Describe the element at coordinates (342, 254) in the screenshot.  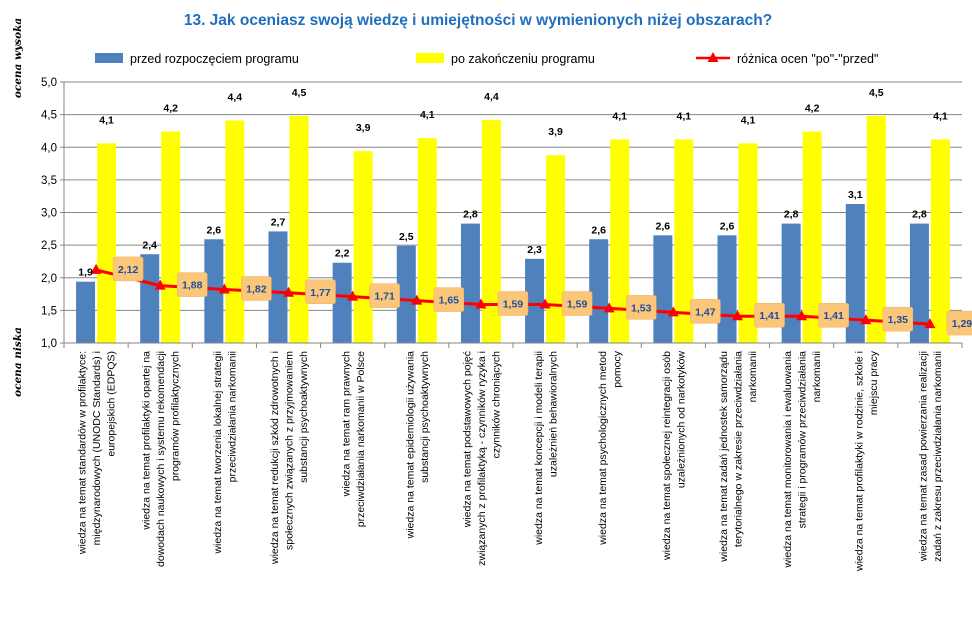
I see `bar-before-value-label: 2,2` at that location.